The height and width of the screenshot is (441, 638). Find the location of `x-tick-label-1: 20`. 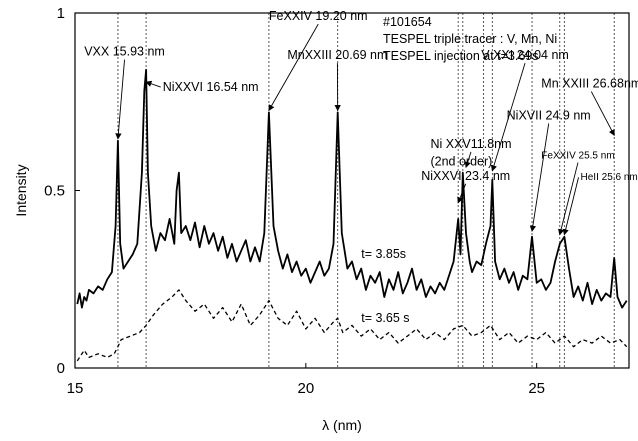

x-tick-label-1: 20 is located at coordinates (305, 388).